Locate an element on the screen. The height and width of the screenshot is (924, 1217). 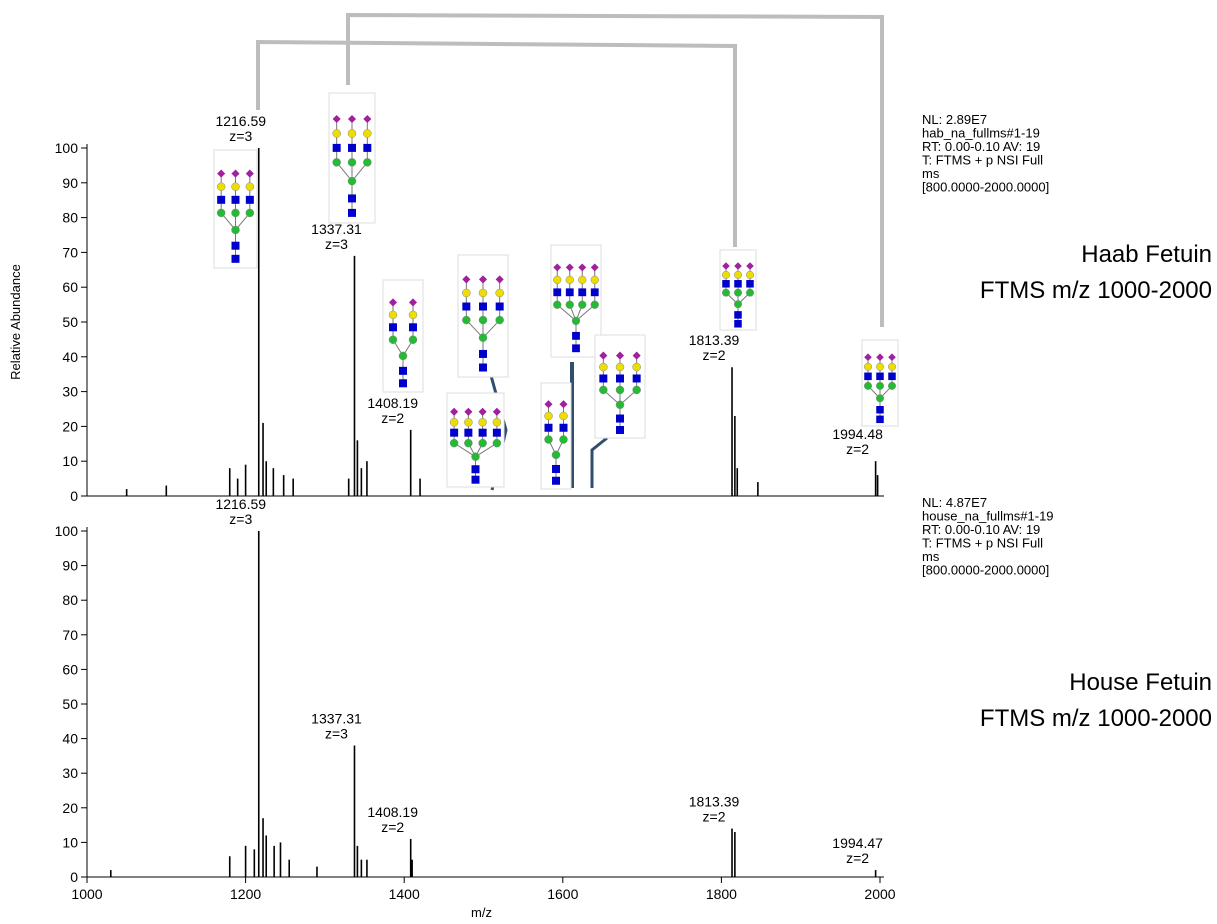
scan-info: T: FTMS + p NSI Full is located at coordinates (982, 543).